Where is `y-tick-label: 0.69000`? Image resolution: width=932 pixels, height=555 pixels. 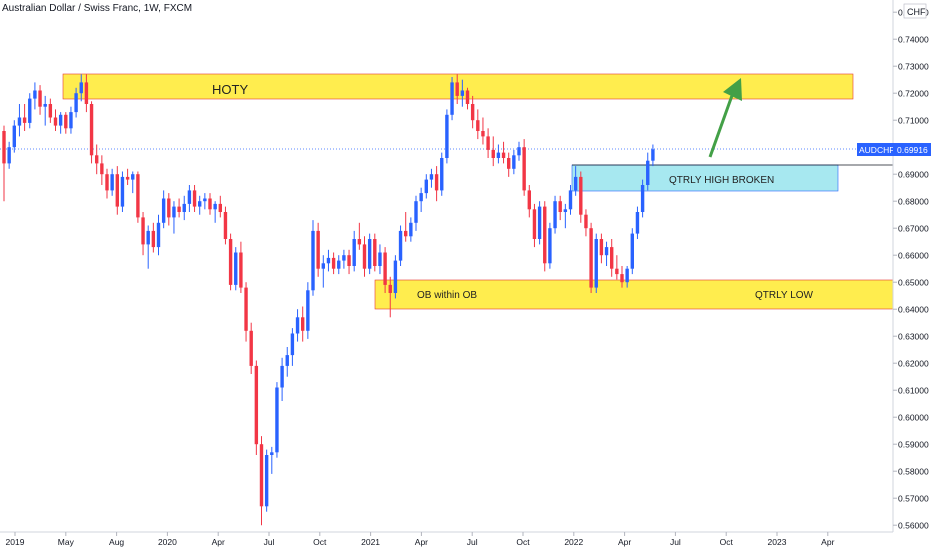
y-tick-label: 0.69000 is located at coordinates (913, 175).